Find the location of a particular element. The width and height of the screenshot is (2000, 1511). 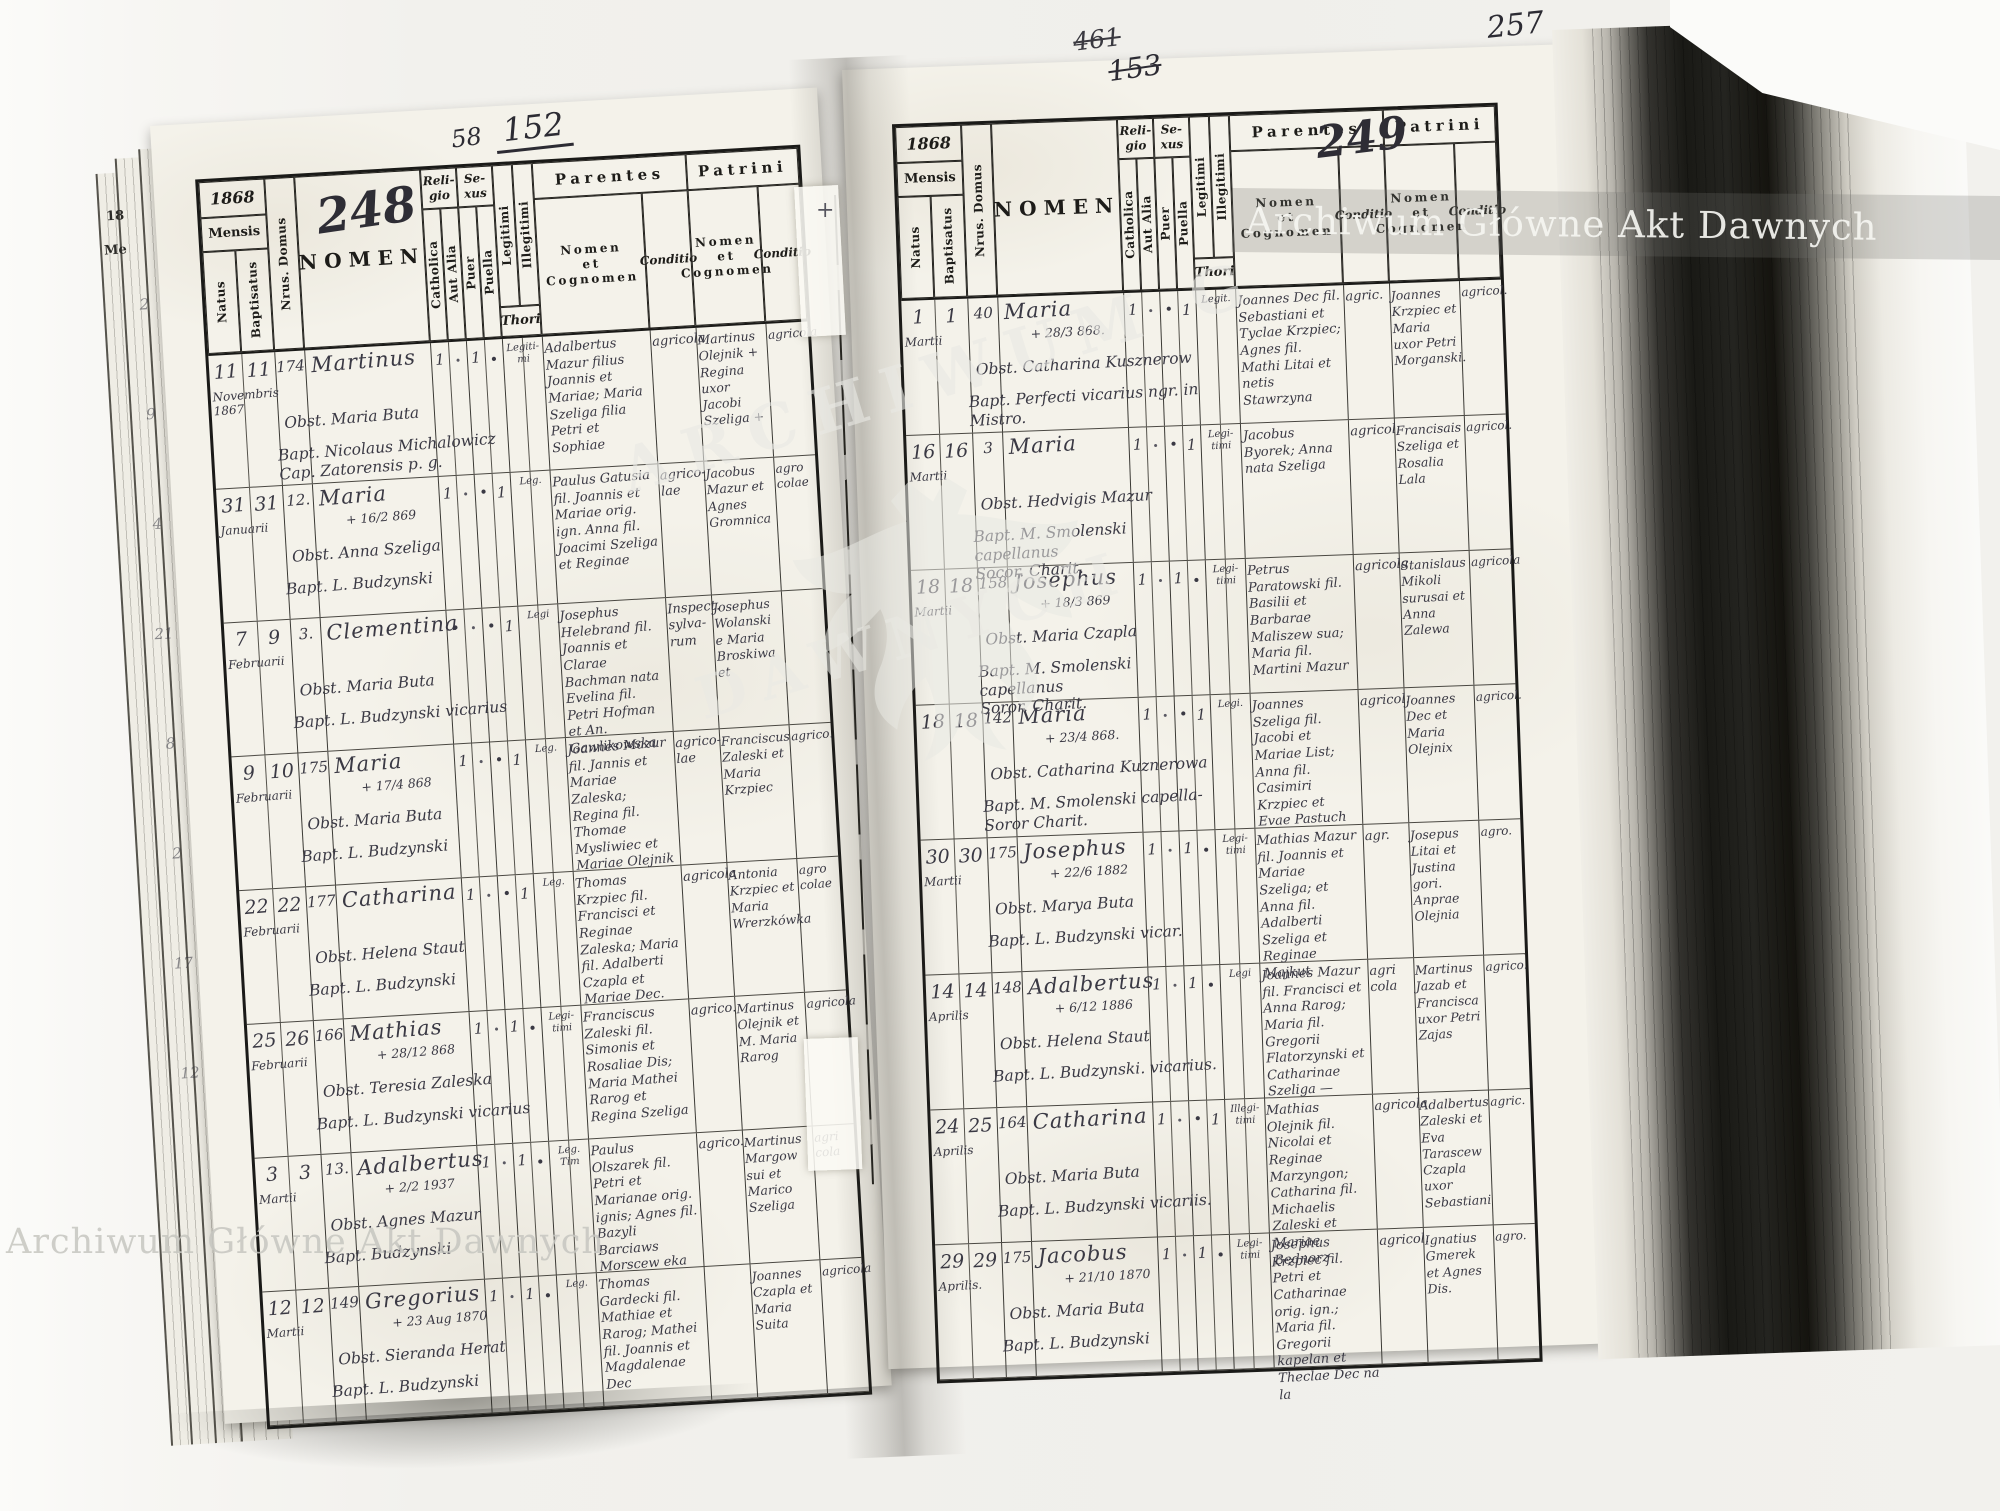

row-godparents-conditio: agro. is located at coordinates (1496, 831).